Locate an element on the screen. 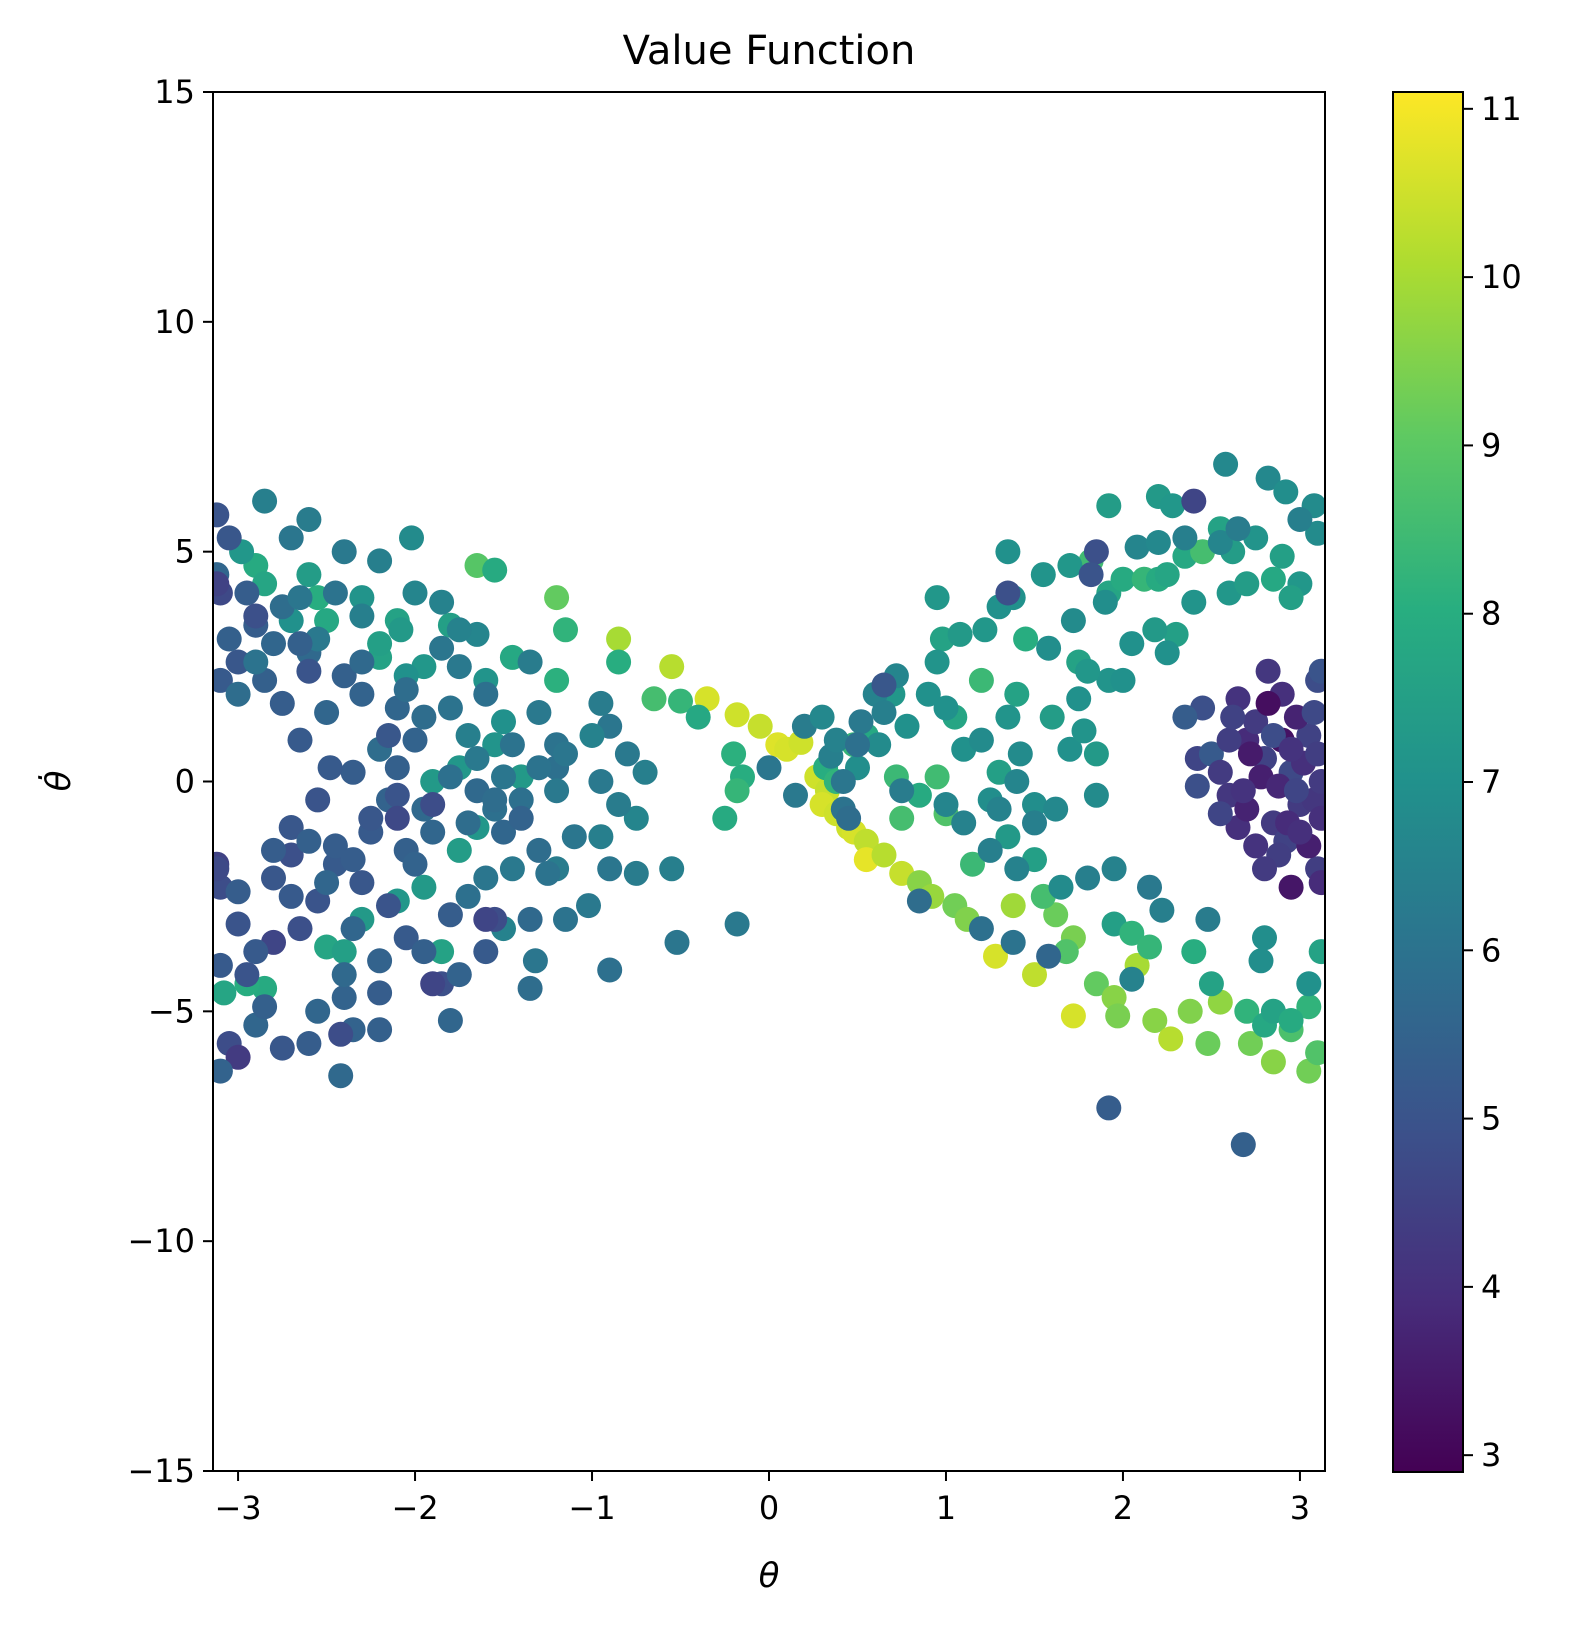 Image resolution: width=1581 pixels, height=1634 pixels. colorbar-tick-label: 5 is located at coordinates (1491, 1119).